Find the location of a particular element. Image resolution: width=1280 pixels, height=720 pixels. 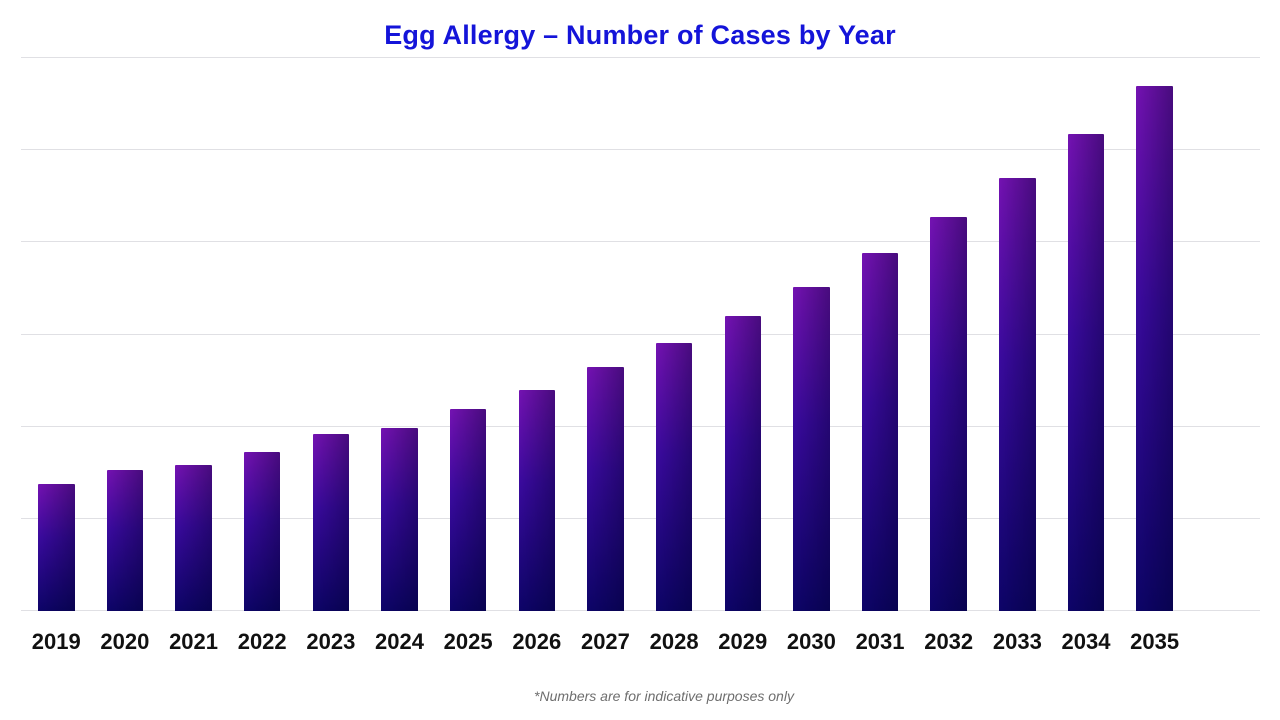

x-axis-label-2019: 2019 is located at coordinates (56, 641).